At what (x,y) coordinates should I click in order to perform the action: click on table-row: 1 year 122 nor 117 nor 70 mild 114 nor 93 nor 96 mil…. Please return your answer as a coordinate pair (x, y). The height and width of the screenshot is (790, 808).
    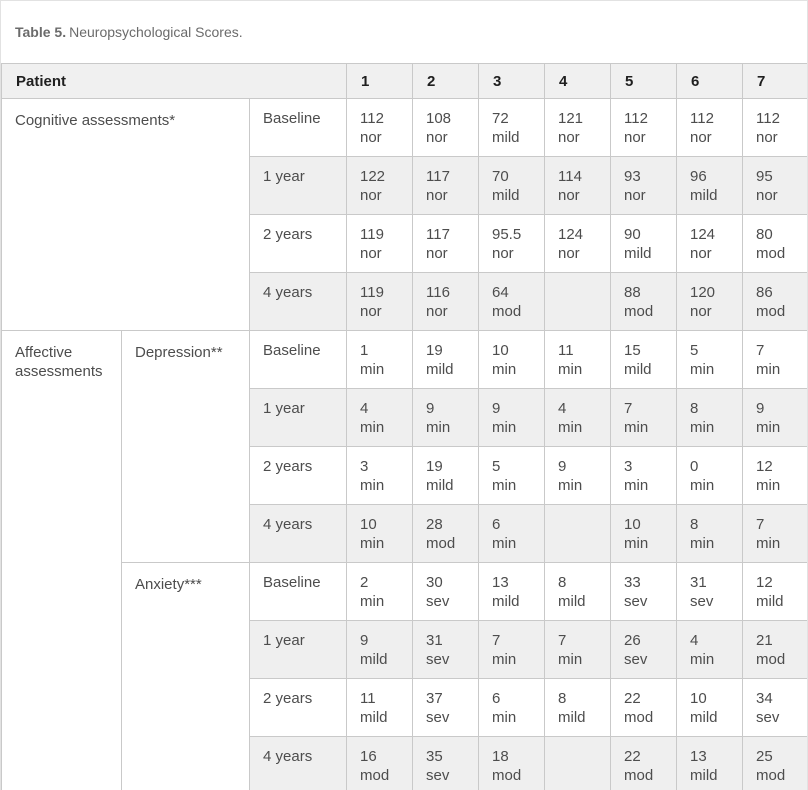
    Looking at the image, I should click on (404, 185).